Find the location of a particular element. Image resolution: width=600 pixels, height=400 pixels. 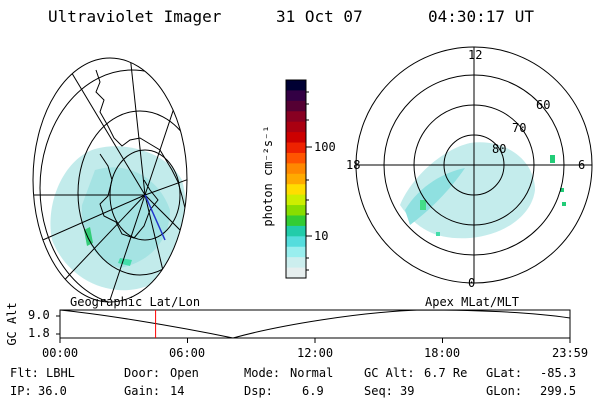

colorbar-tick-100: 100 is located at coordinates (325, 147).